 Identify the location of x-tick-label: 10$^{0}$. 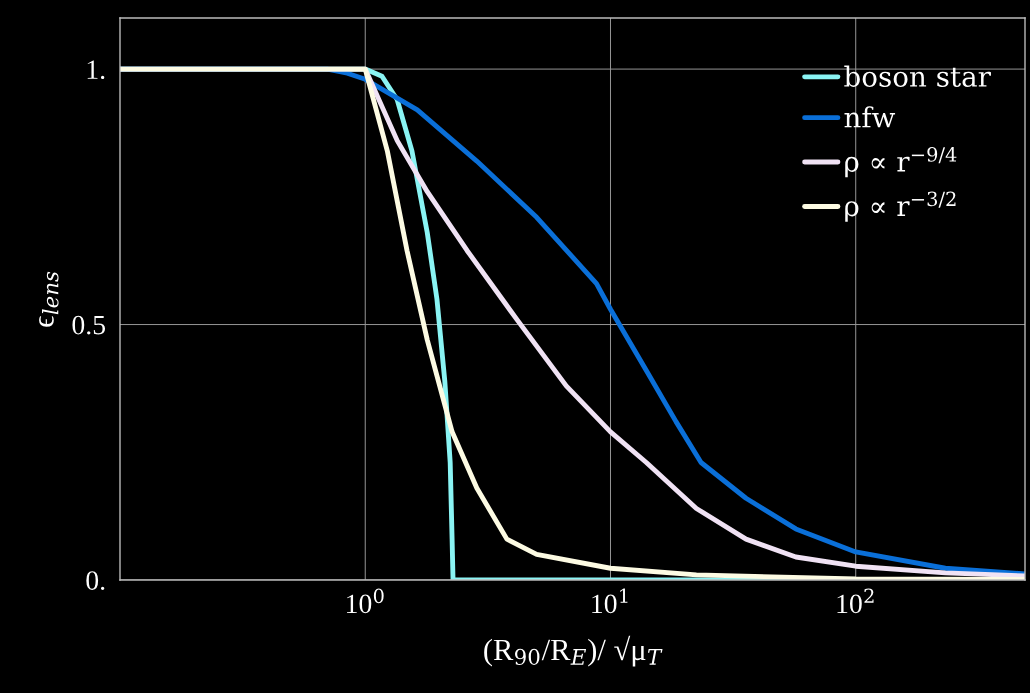
(365, 601).